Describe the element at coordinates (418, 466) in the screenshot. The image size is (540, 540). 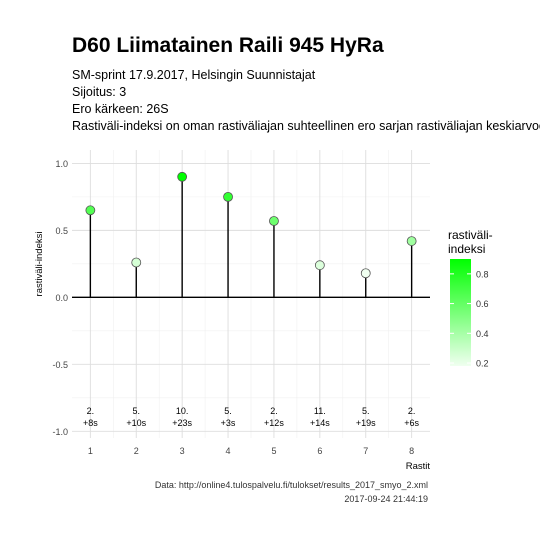
I see `x-axis-title: Rastit` at that location.